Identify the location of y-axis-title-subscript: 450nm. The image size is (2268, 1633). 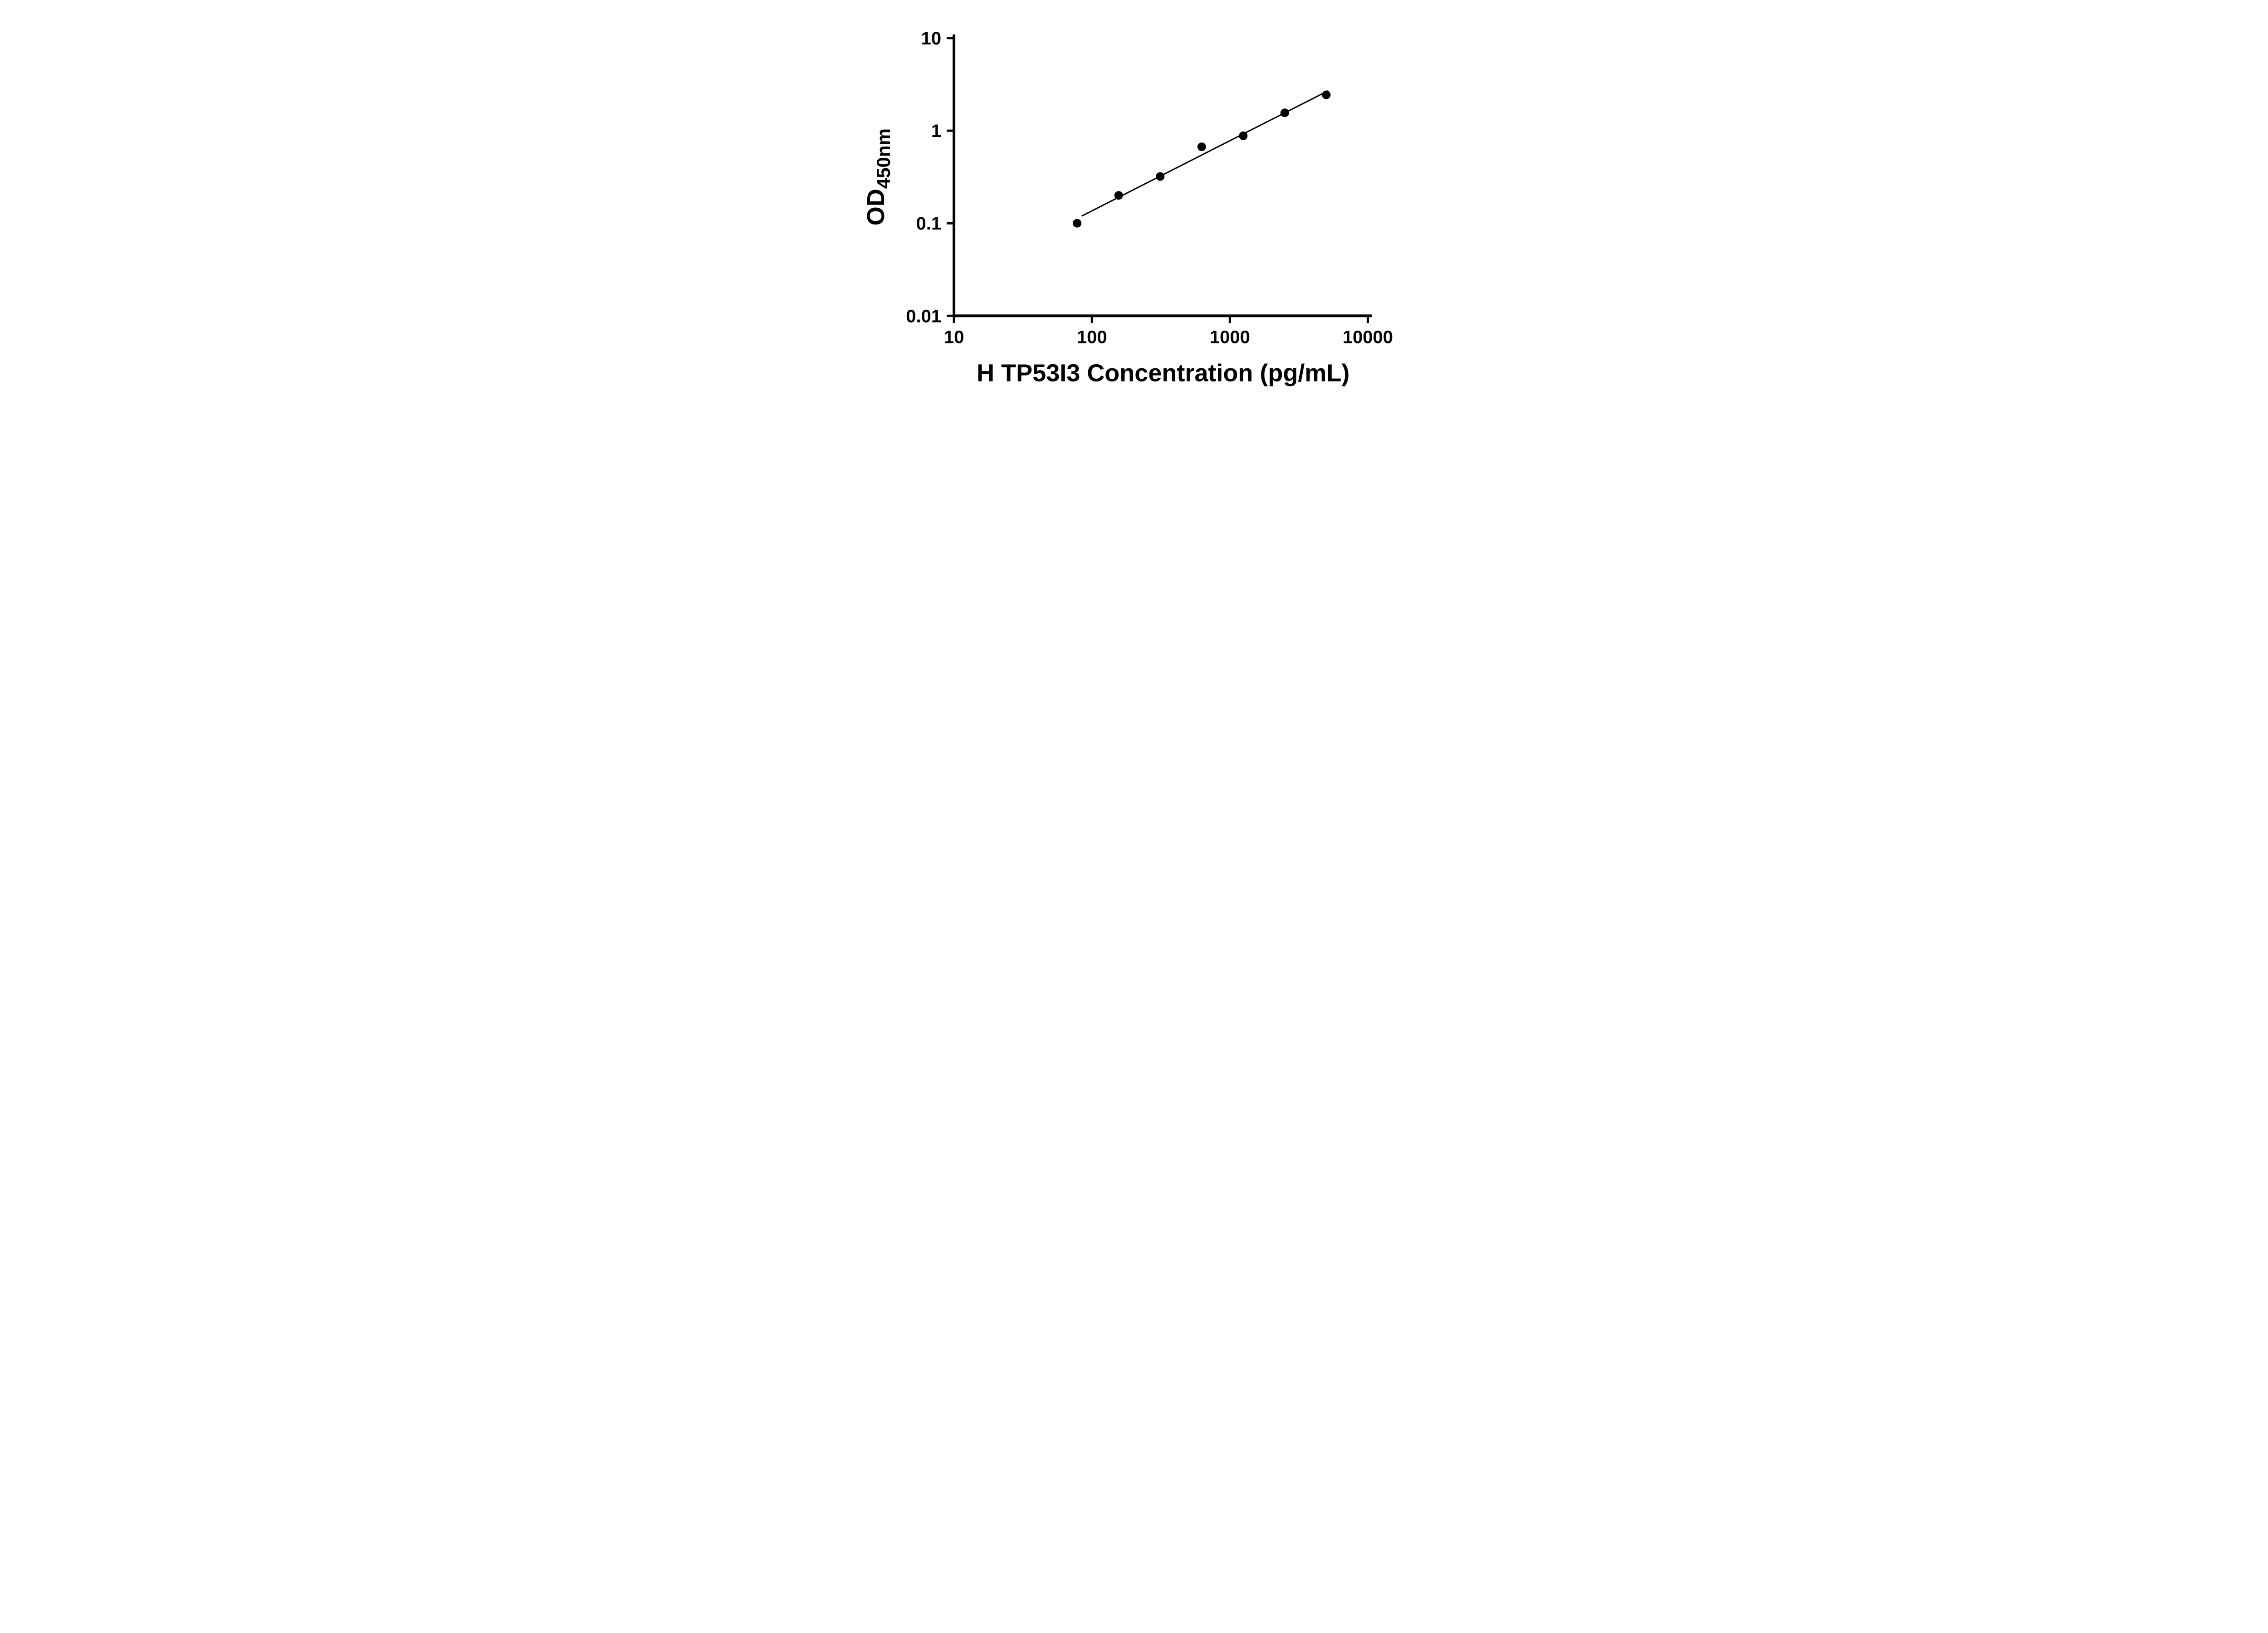
(884, 158).